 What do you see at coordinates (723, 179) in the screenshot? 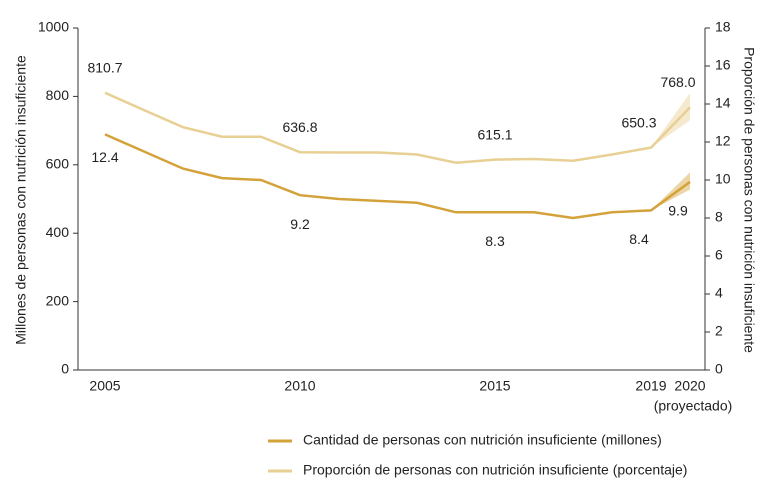
I see `y2-tick-label: 10` at bounding box center [723, 179].